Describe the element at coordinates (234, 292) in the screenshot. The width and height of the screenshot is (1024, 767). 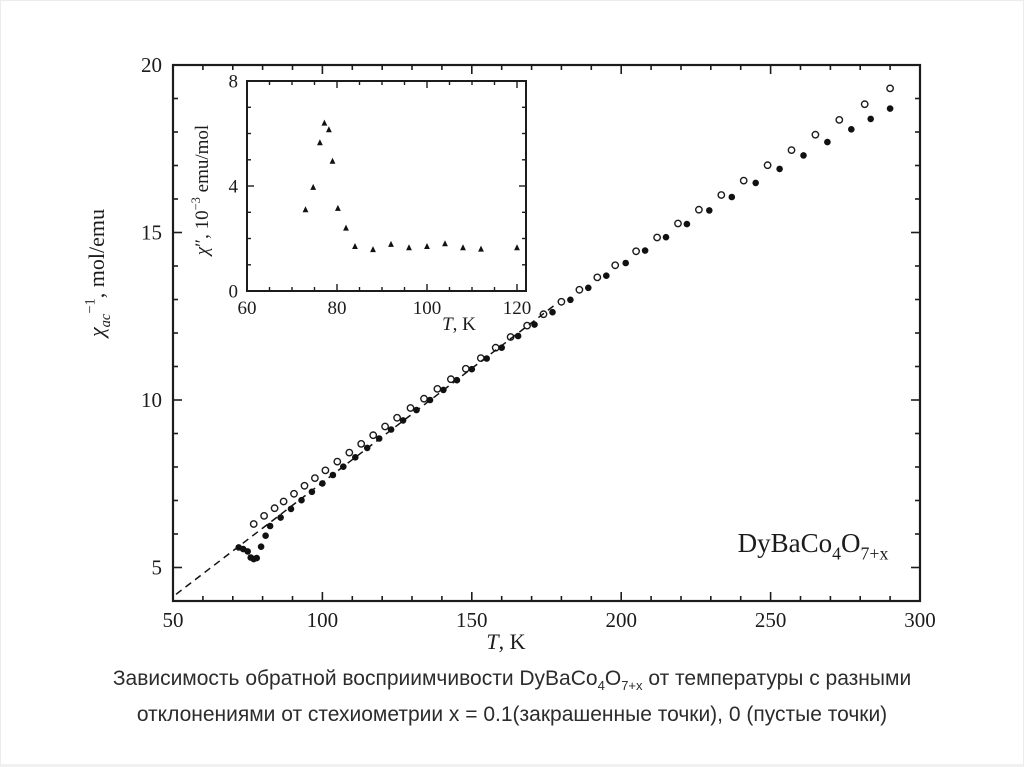
I see `svg-text: 0` at that location.